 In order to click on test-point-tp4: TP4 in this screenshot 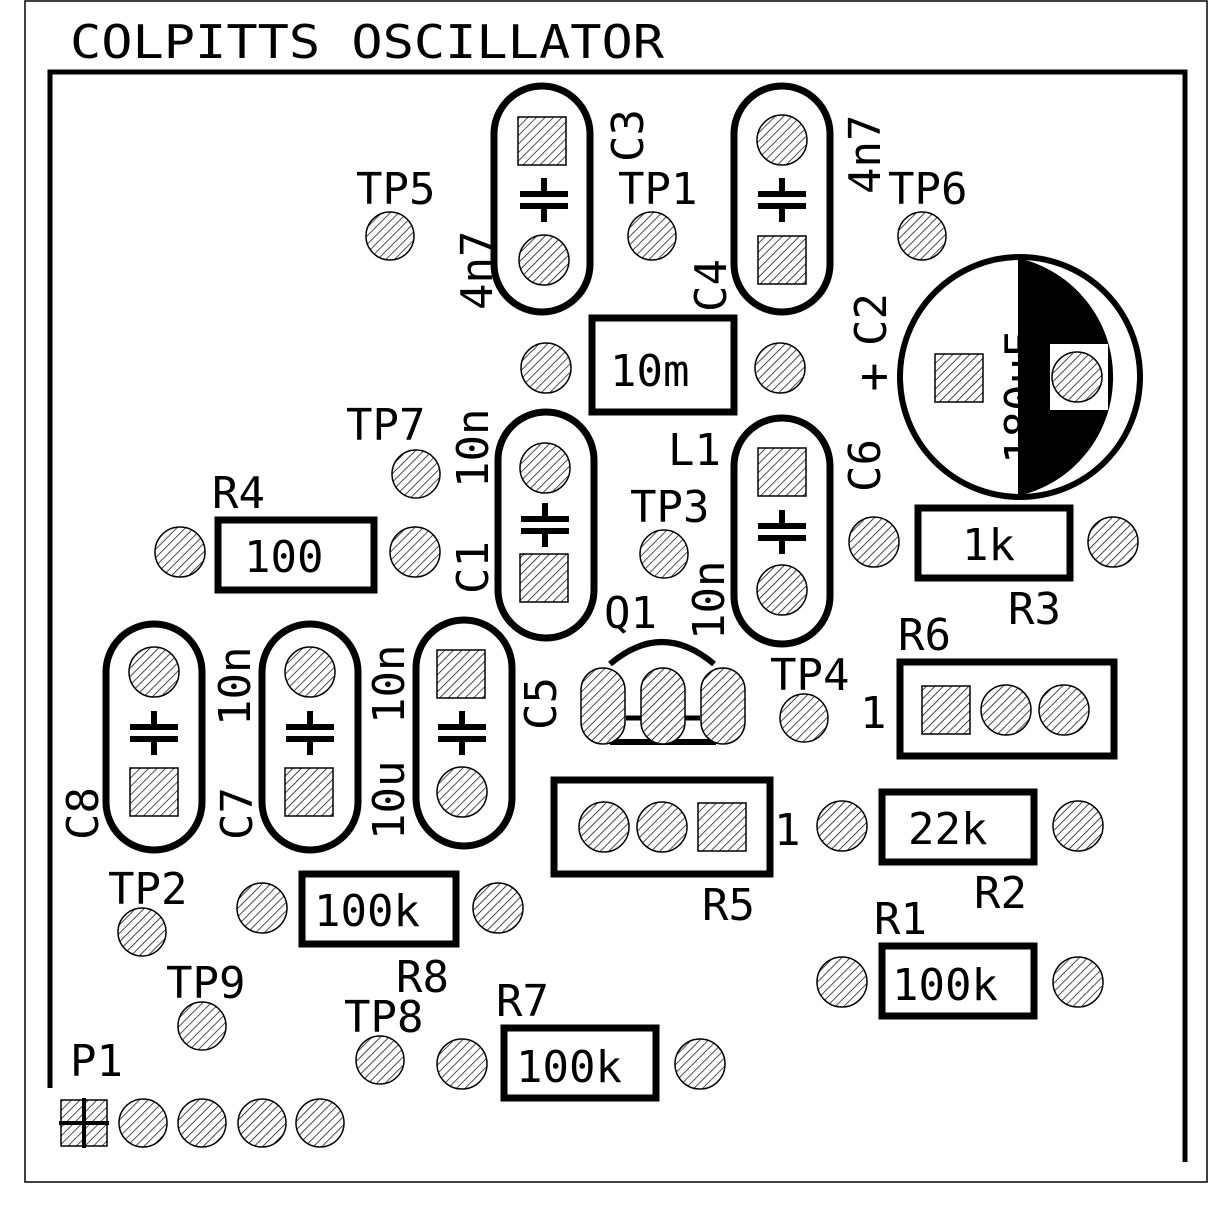, I will do `click(809, 696)`.